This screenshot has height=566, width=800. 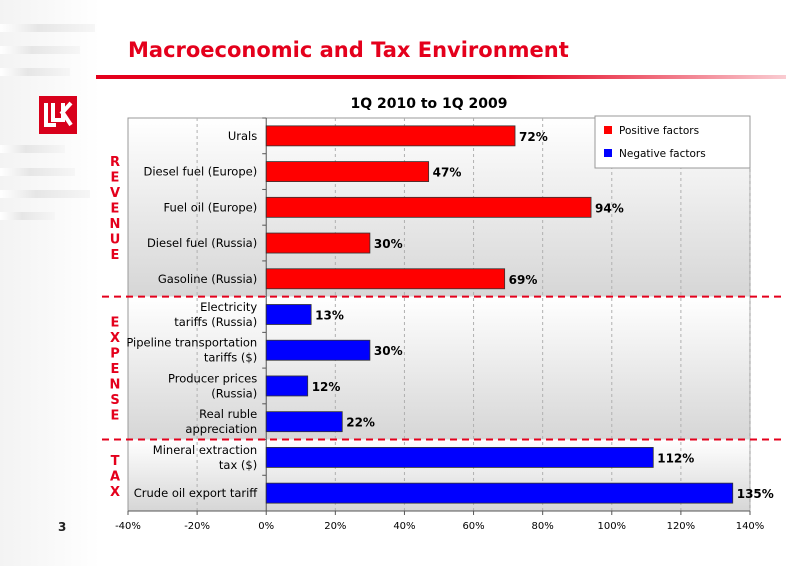 What do you see at coordinates (115, 193) in the screenshot?
I see `group-label-letter: V` at bounding box center [115, 193].